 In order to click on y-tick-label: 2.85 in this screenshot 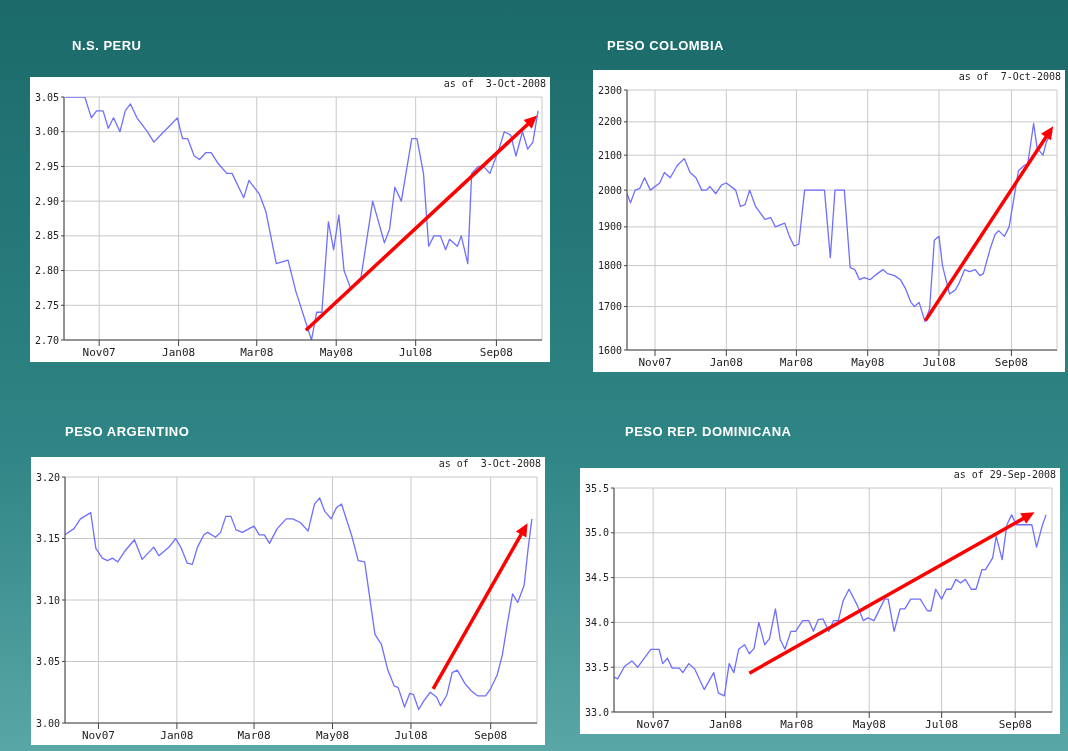, I will do `click(46, 236)`.